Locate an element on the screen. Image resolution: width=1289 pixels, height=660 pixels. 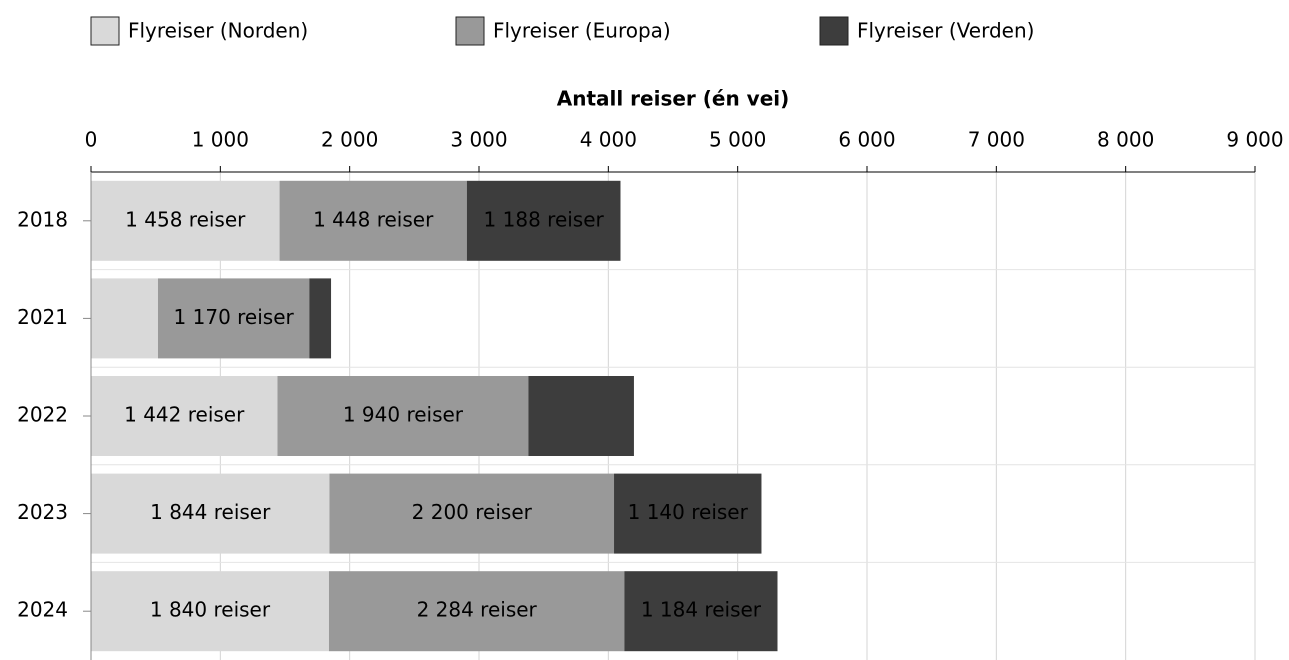
data-label: 2 284 reiser is located at coordinates (477, 610).